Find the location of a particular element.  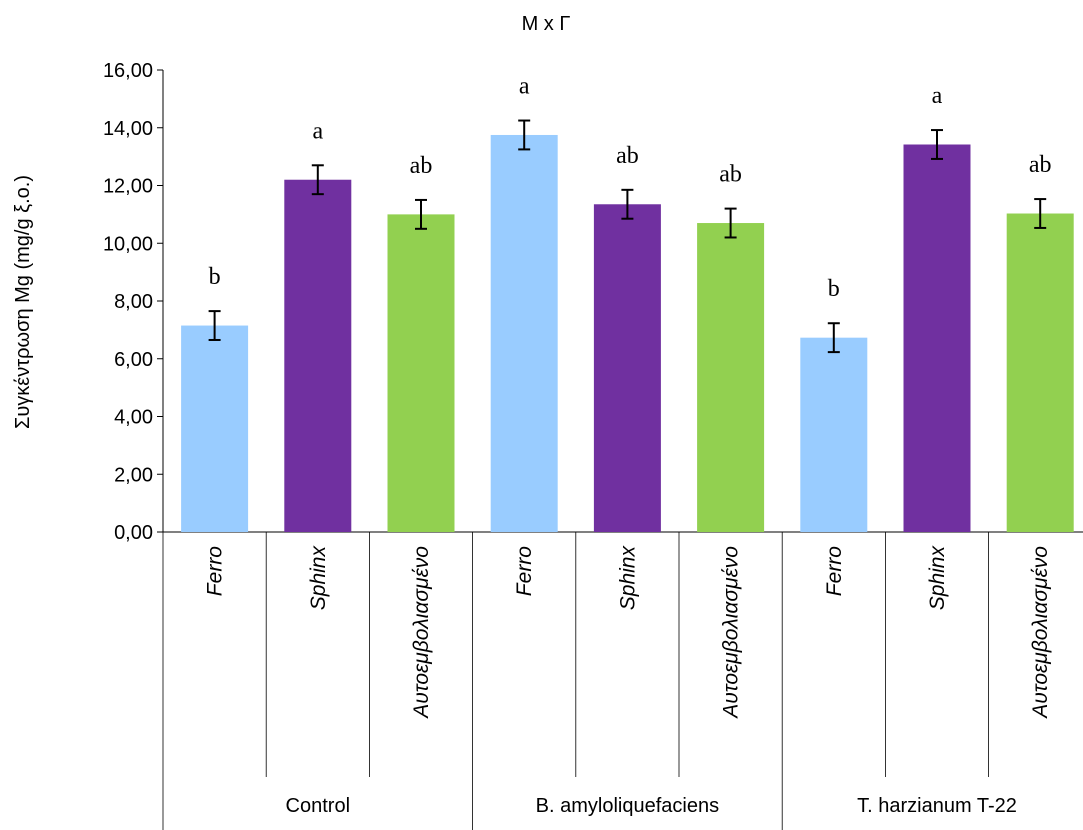

x-group-label: T. harzianum T-22 is located at coordinates (937, 806).